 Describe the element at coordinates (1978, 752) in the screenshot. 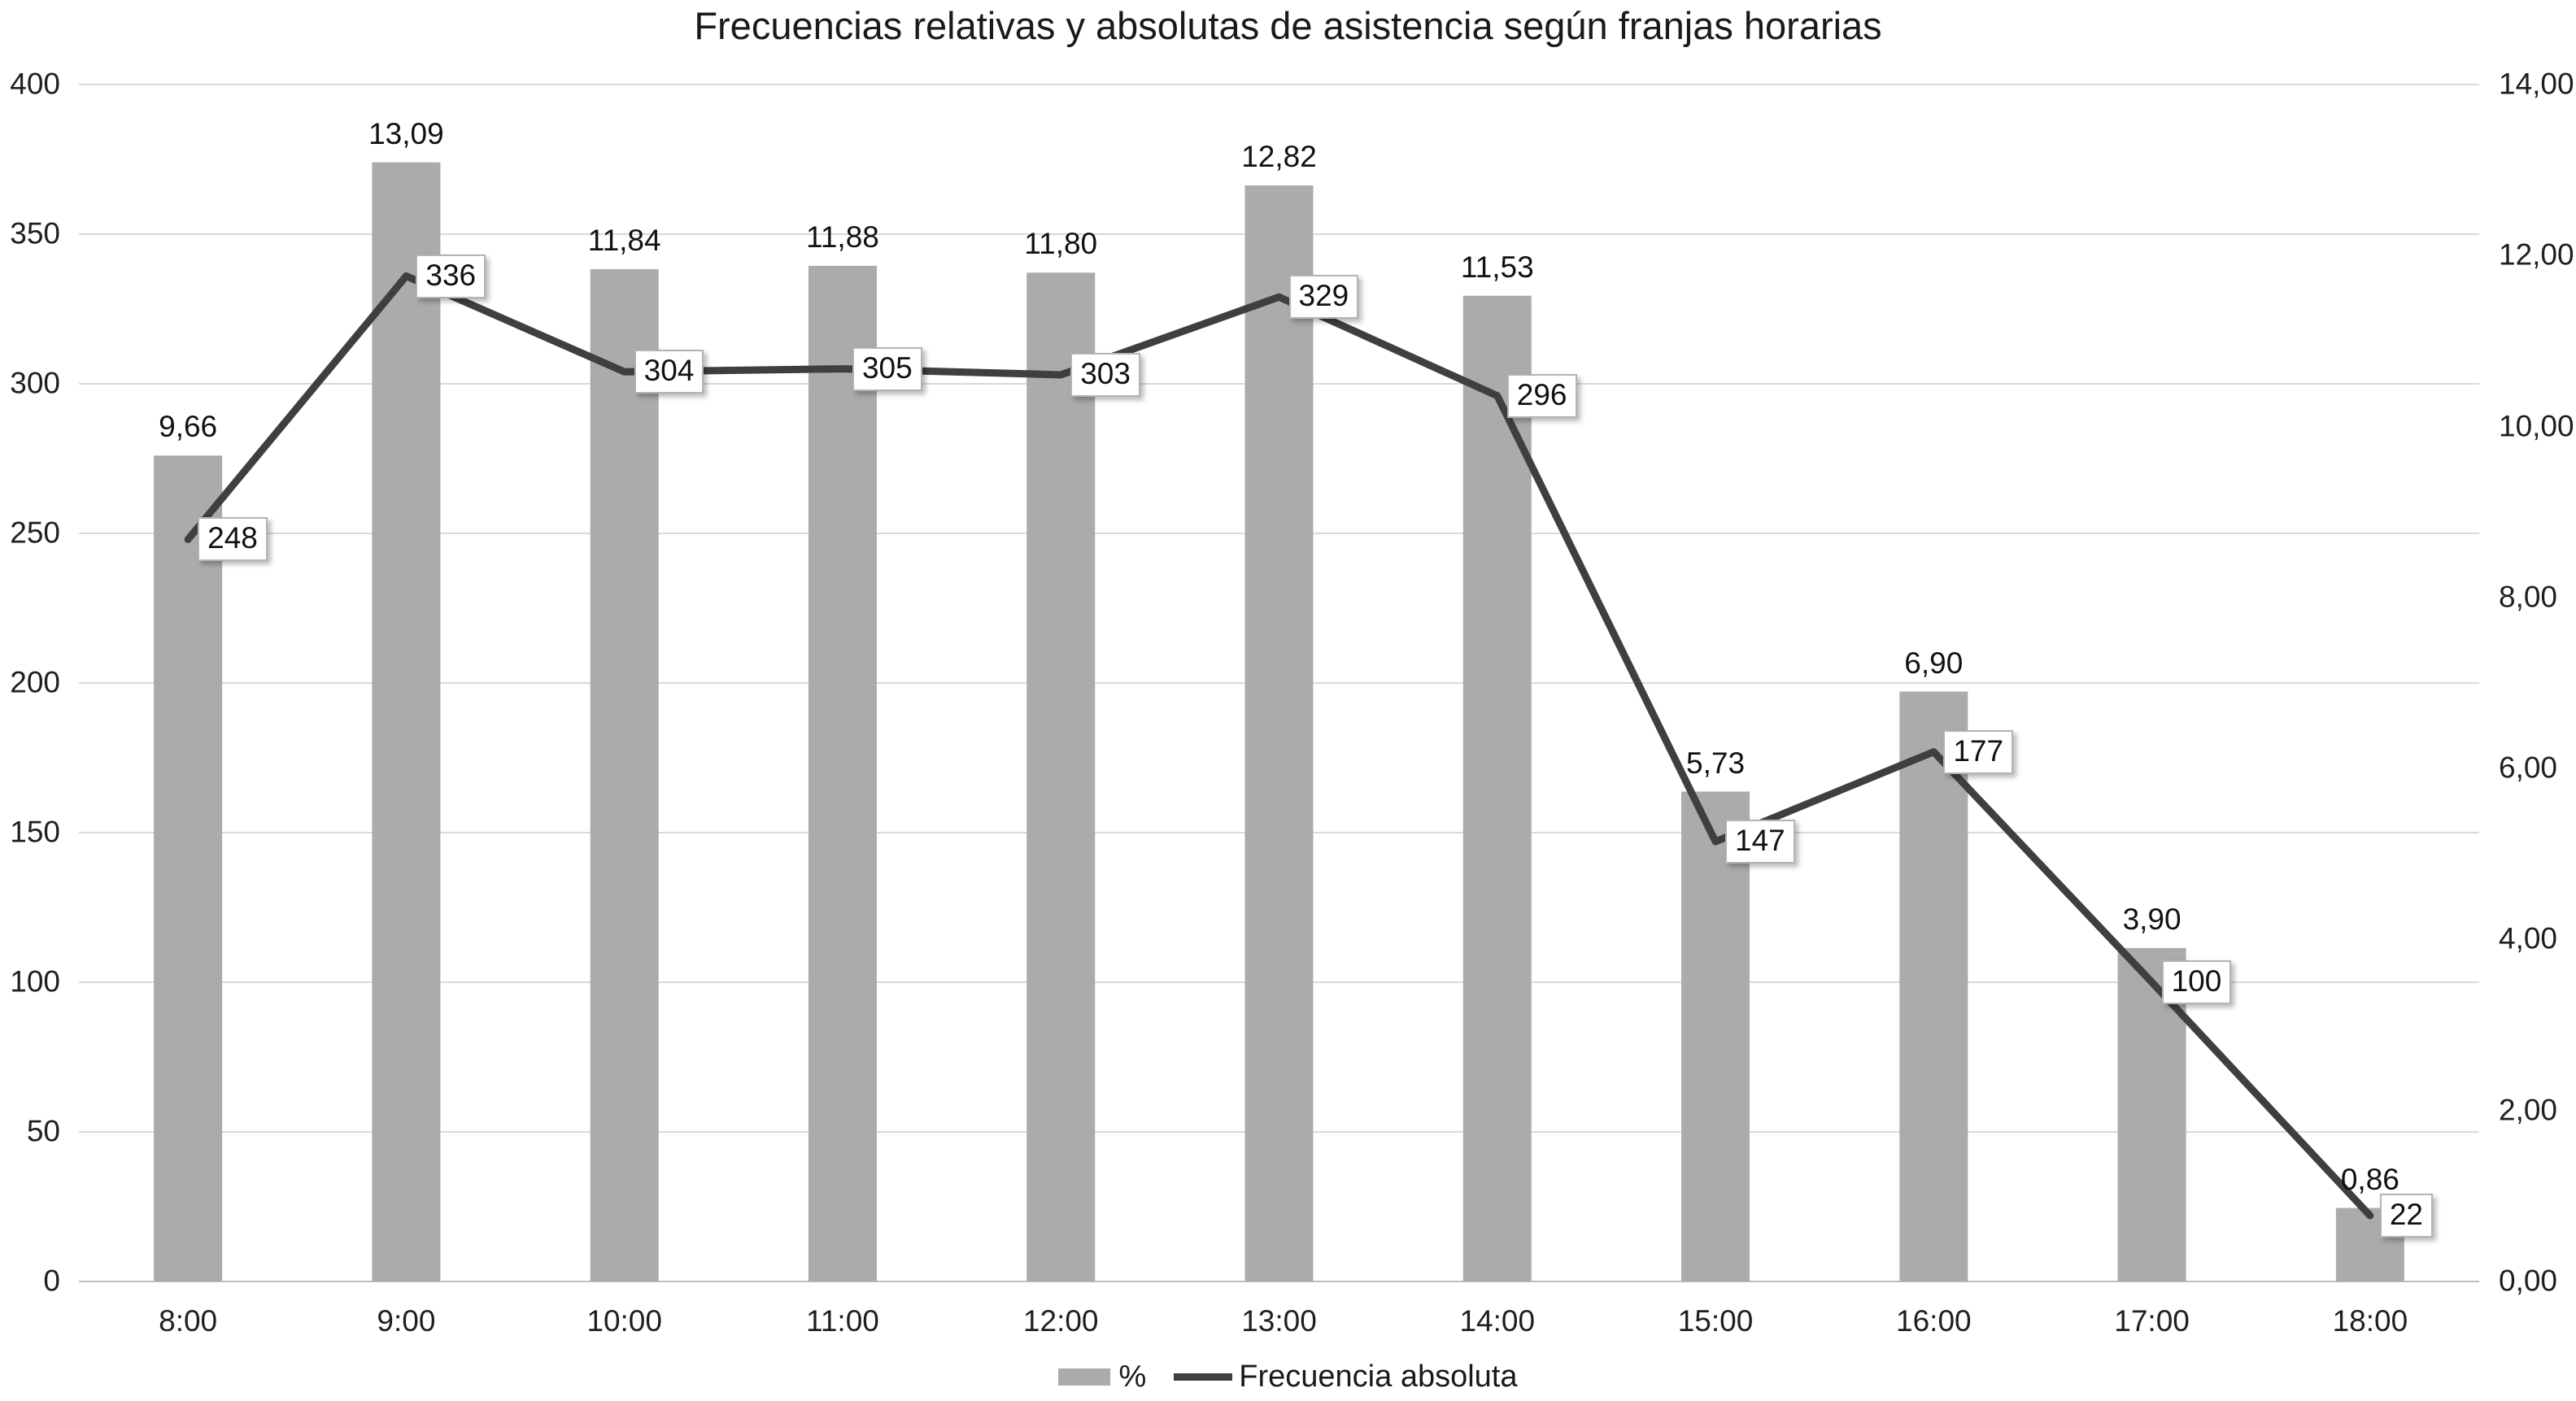

I see `line-point-label: 177` at that location.